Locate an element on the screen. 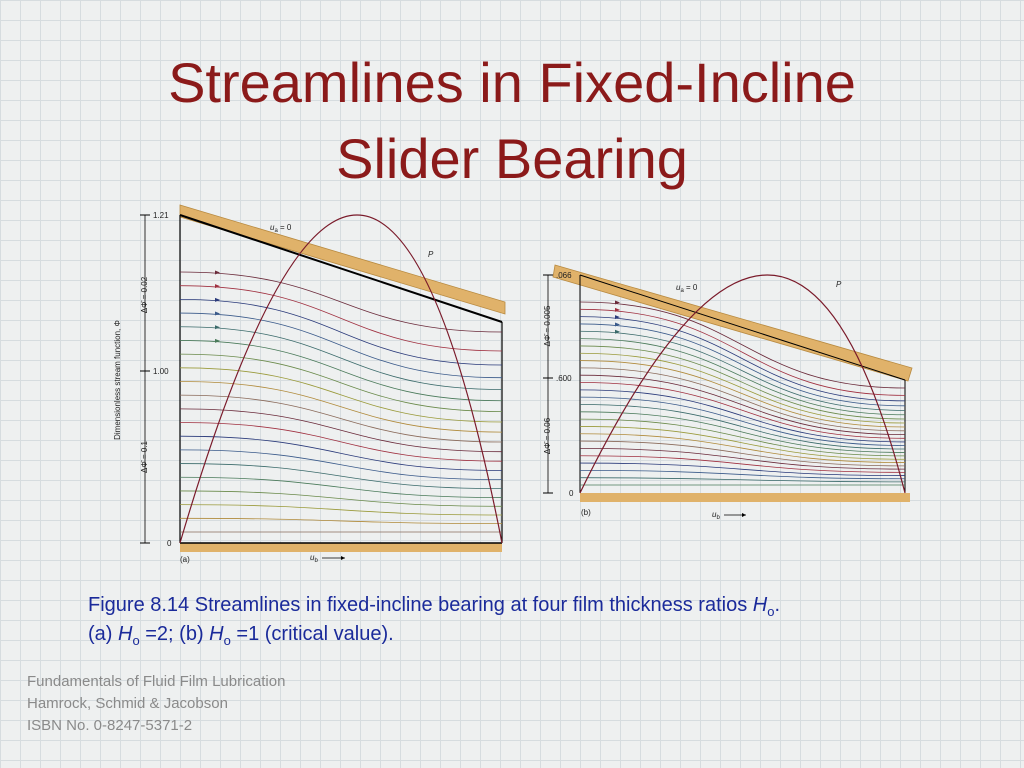 This screenshot has width=1024, height=768. delta-label: ΔΦ̄ = 0.02 is located at coordinates (144, 294).